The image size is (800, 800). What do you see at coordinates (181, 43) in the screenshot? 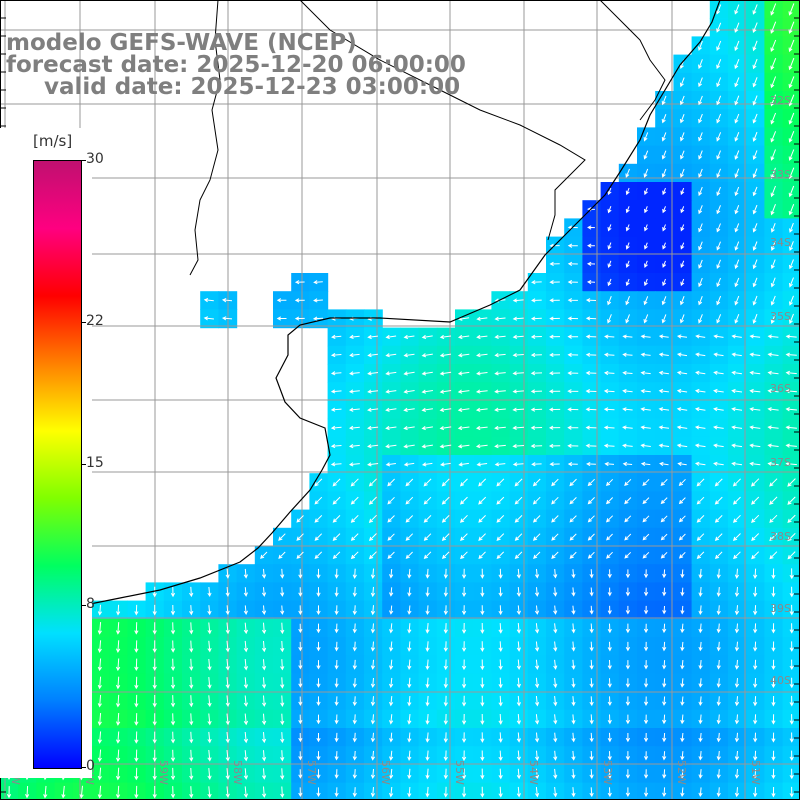
I see `model-title: modelo GEFS-WAVE (NCEP)` at bounding box center [181, 43].